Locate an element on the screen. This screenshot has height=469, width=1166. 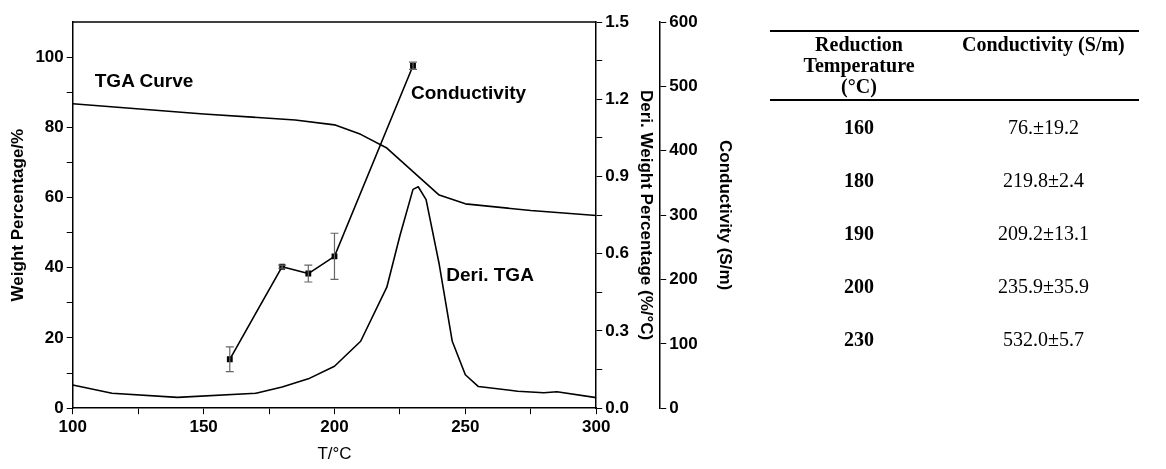
x-tick-label: 250 is located at coordinates (465, 427).